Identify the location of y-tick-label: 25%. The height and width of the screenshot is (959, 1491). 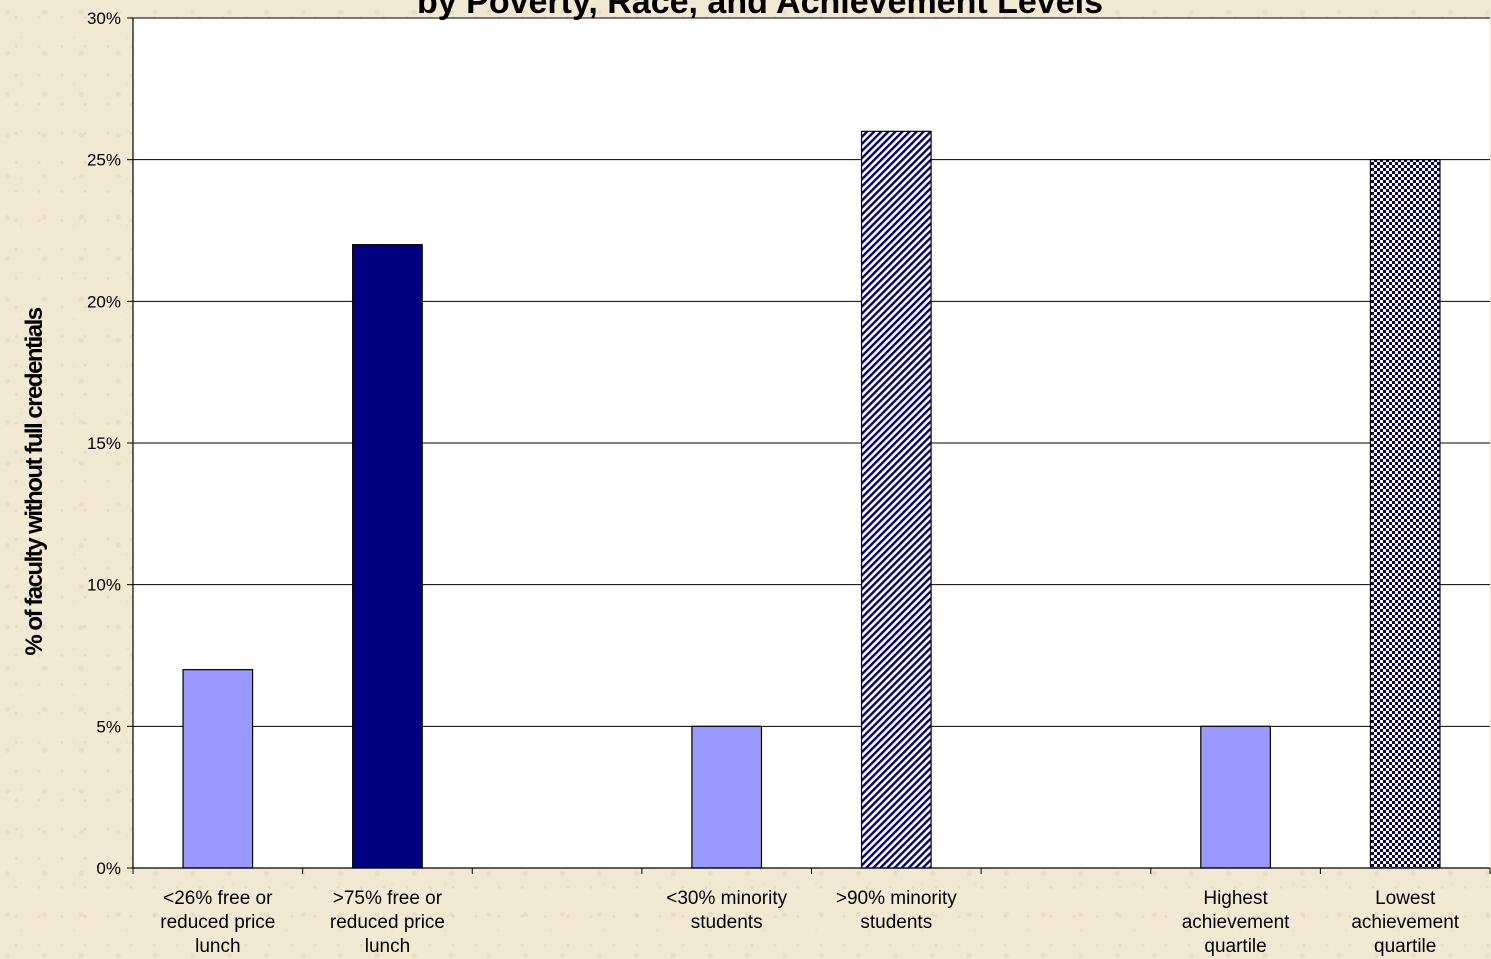
(104, 160).